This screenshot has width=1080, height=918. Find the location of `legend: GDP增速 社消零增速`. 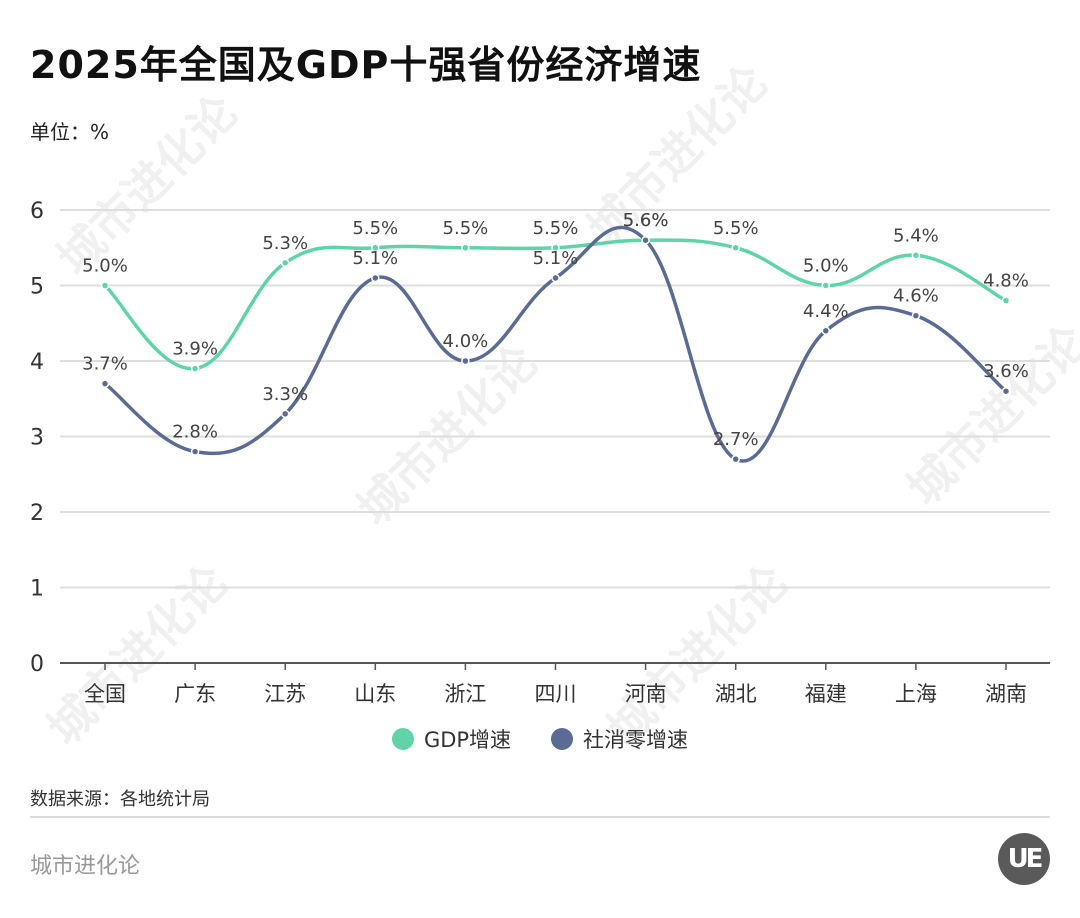

legend: GDP增速 社消零增速 is located at coordinates (540, 739).